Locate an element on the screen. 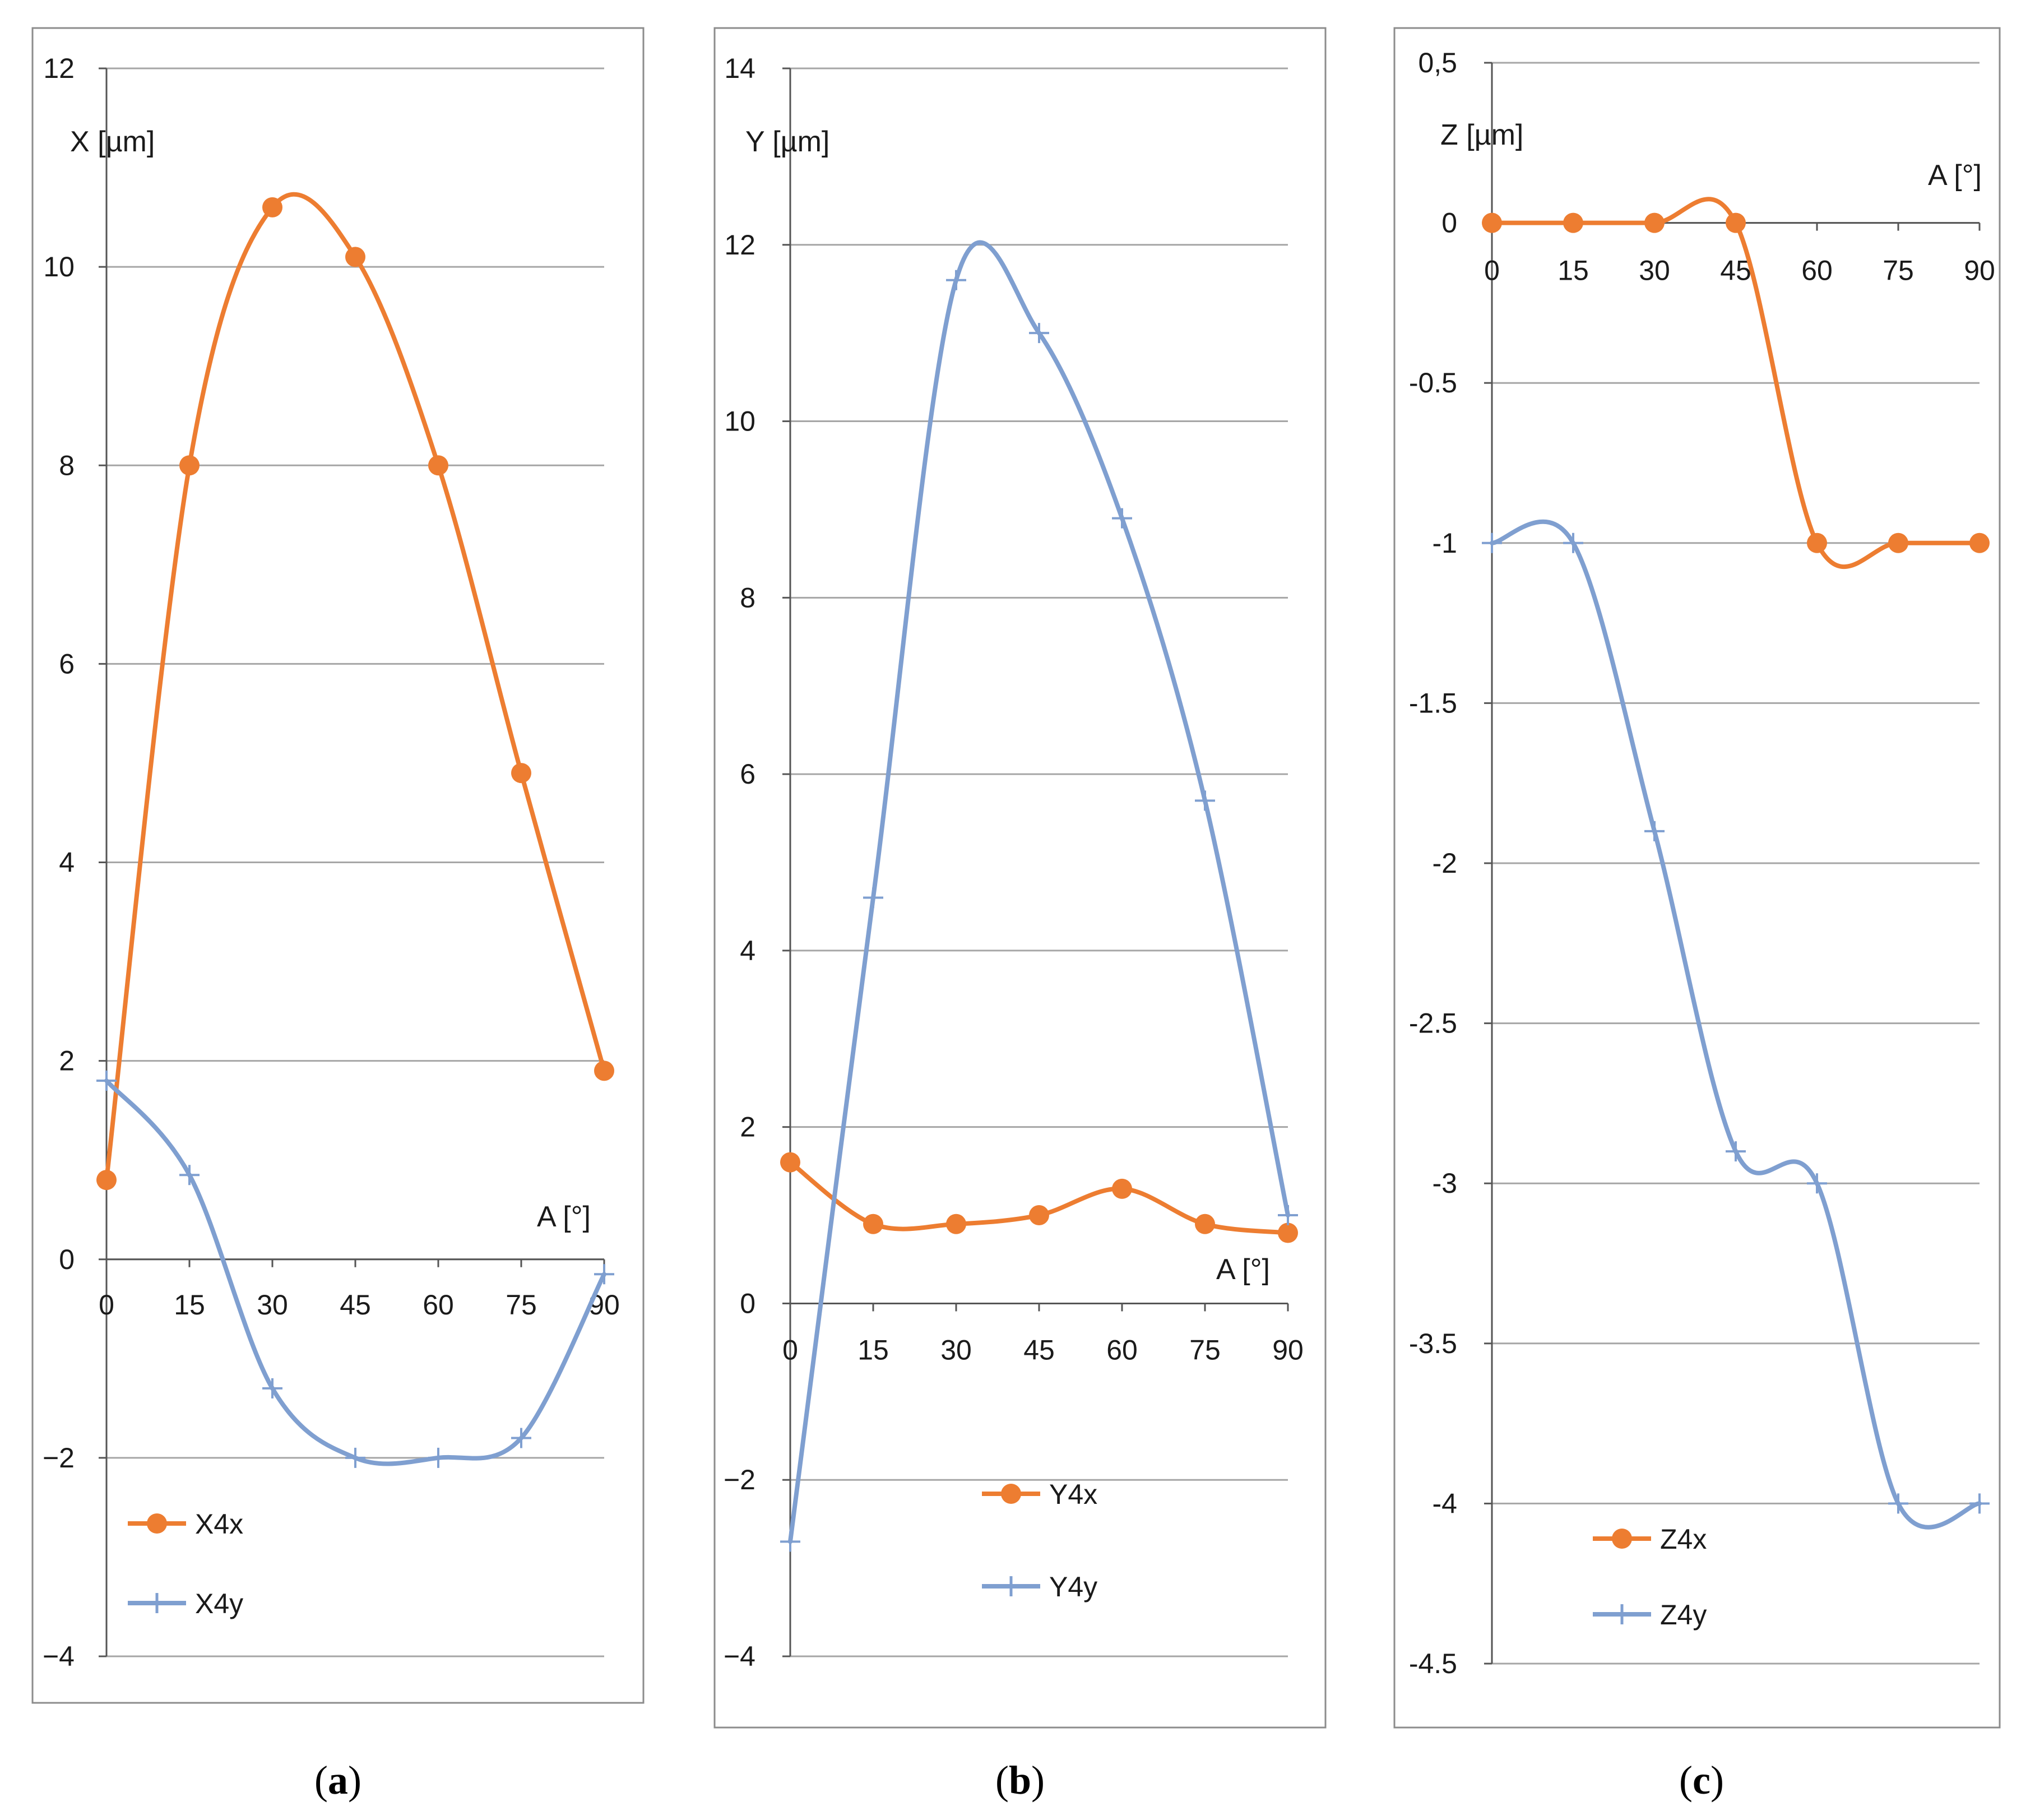  panel-c-legend-swatch-marker-x is located at coordinates (1622, 1539).